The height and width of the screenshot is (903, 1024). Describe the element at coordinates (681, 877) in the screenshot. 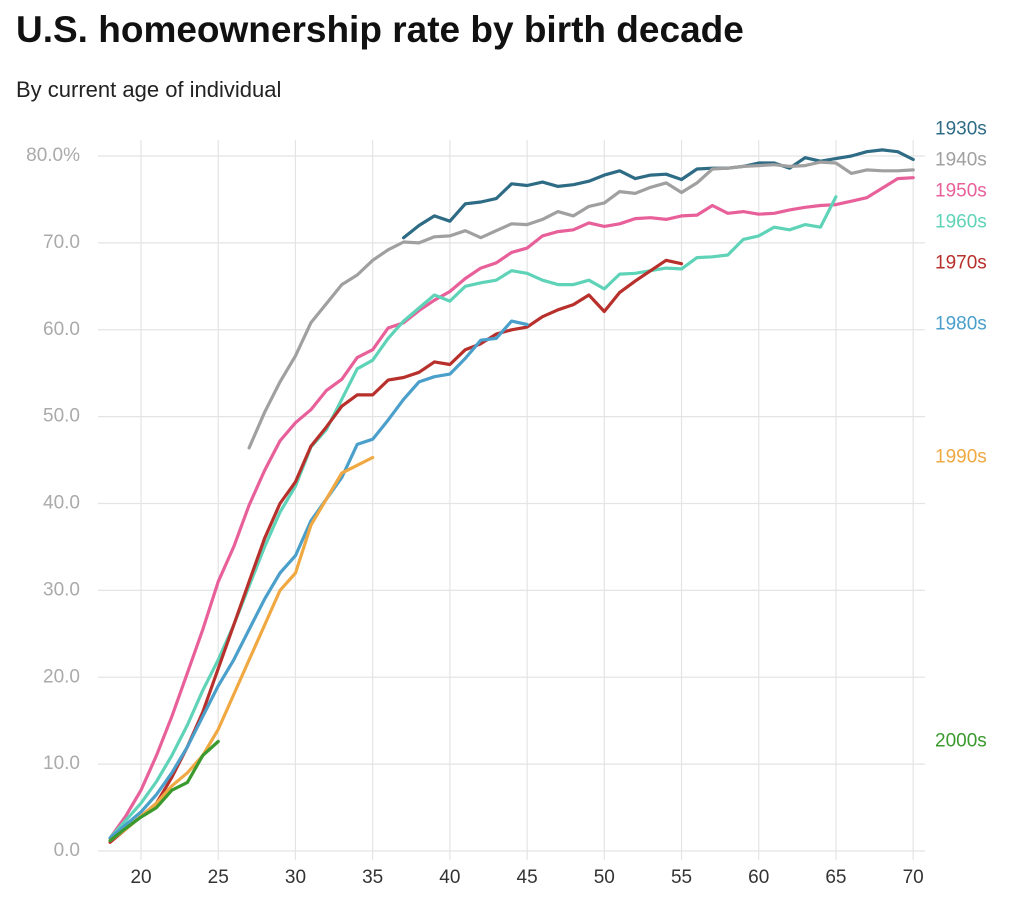

I see `x-tick-label: 55` at that location.